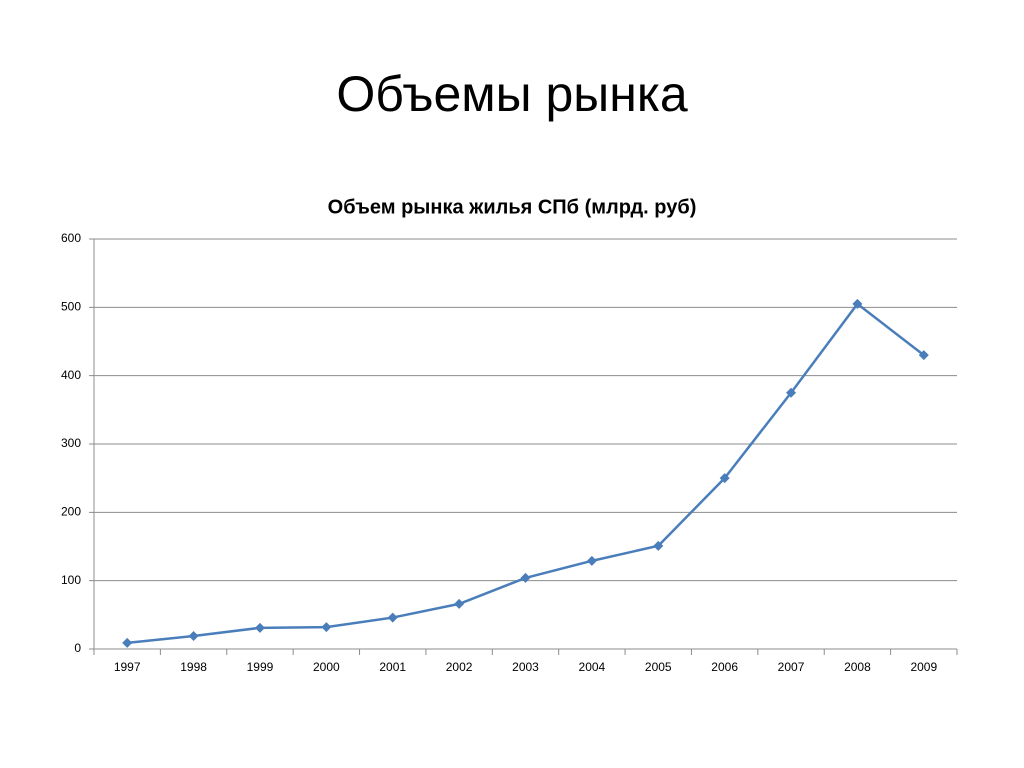  Describe the element at coordinates (512, 207) in the screenshot. I see `chart-title: Объем рынка жилья СПб (млрд. руб)` at that location.